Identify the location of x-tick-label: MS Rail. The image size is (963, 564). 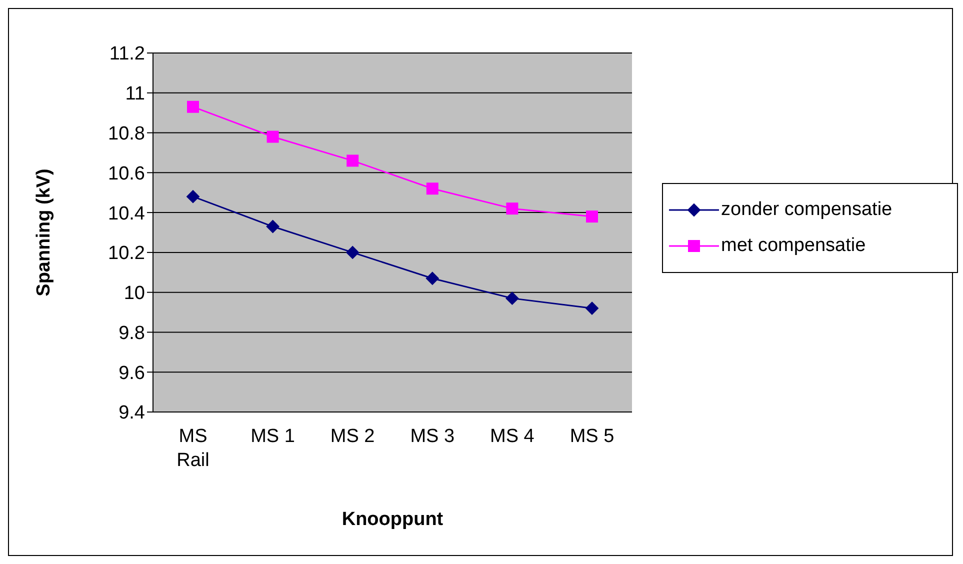
(193, 448).